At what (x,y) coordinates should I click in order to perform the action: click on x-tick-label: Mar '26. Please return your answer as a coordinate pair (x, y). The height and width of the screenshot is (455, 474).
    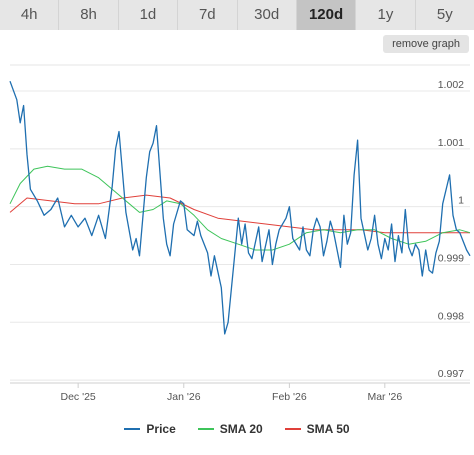
    Looking at the image, I should click on (384, 397).